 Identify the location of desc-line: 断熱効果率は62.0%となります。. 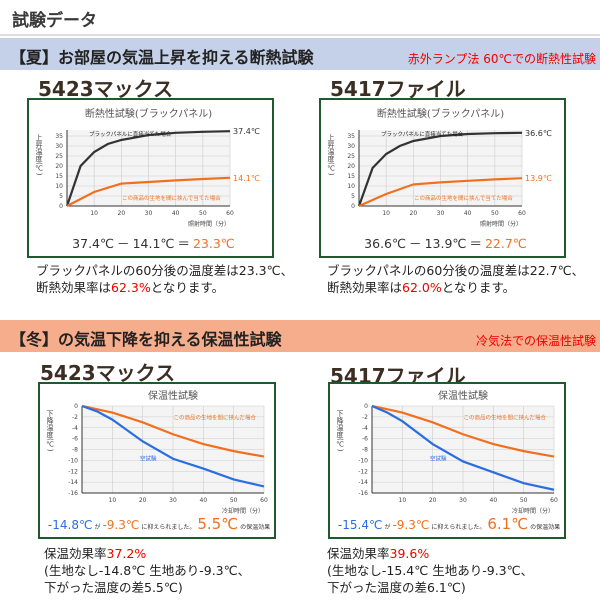
(421, 287).